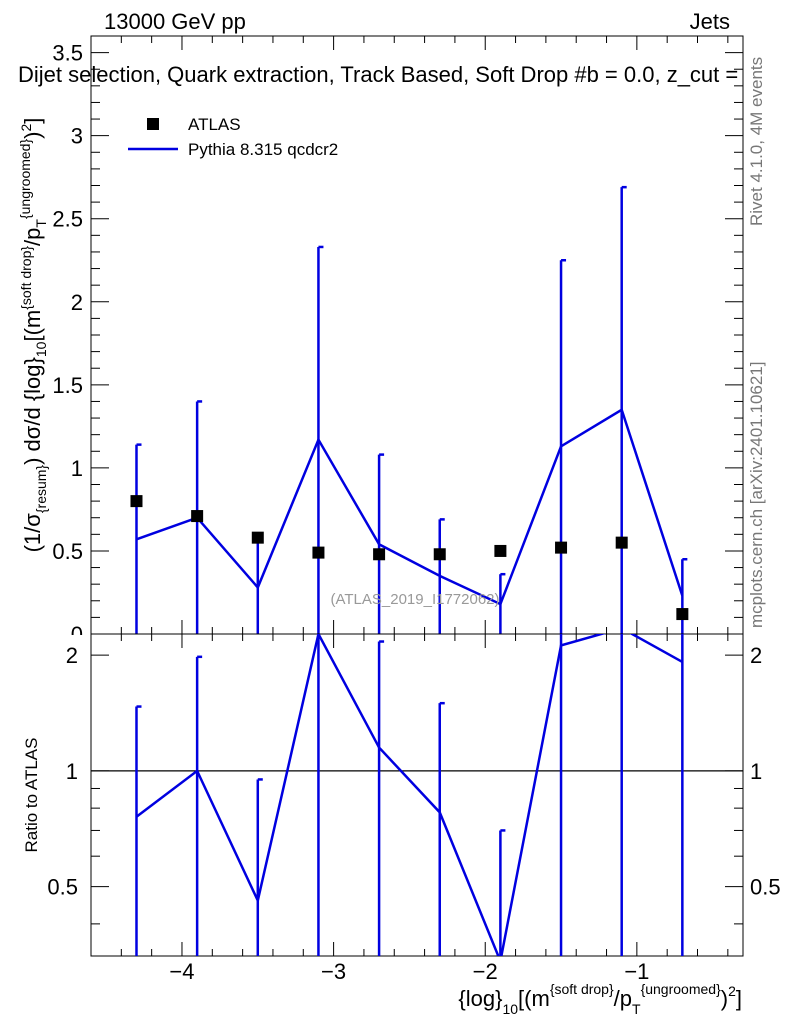  What do you see at coordinates (756, 771) in the screenshot?
I see `y-tick-label-right: 1` at bounding box center [756, 771].